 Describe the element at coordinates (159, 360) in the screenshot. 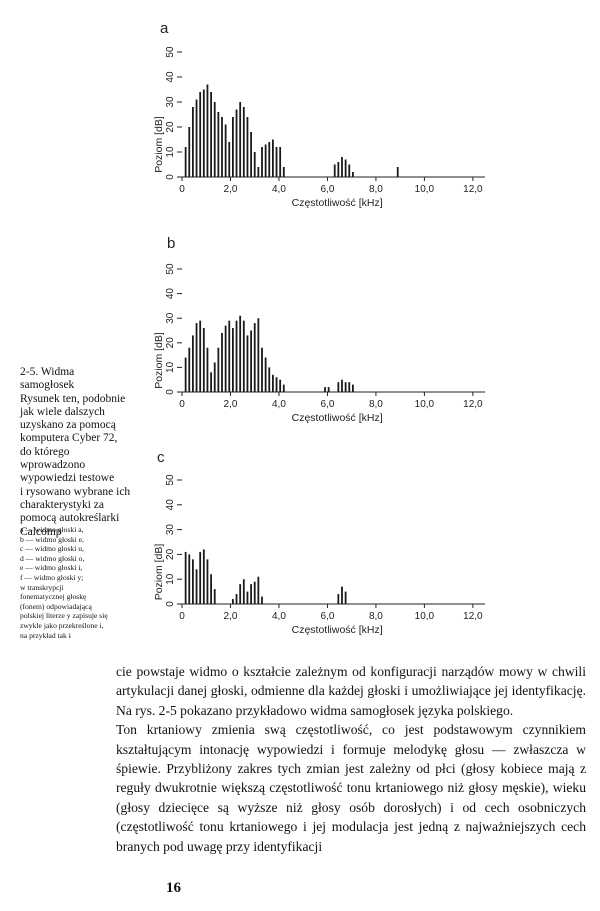

I see `y-axis-label: Poziom [dB]` at that location.